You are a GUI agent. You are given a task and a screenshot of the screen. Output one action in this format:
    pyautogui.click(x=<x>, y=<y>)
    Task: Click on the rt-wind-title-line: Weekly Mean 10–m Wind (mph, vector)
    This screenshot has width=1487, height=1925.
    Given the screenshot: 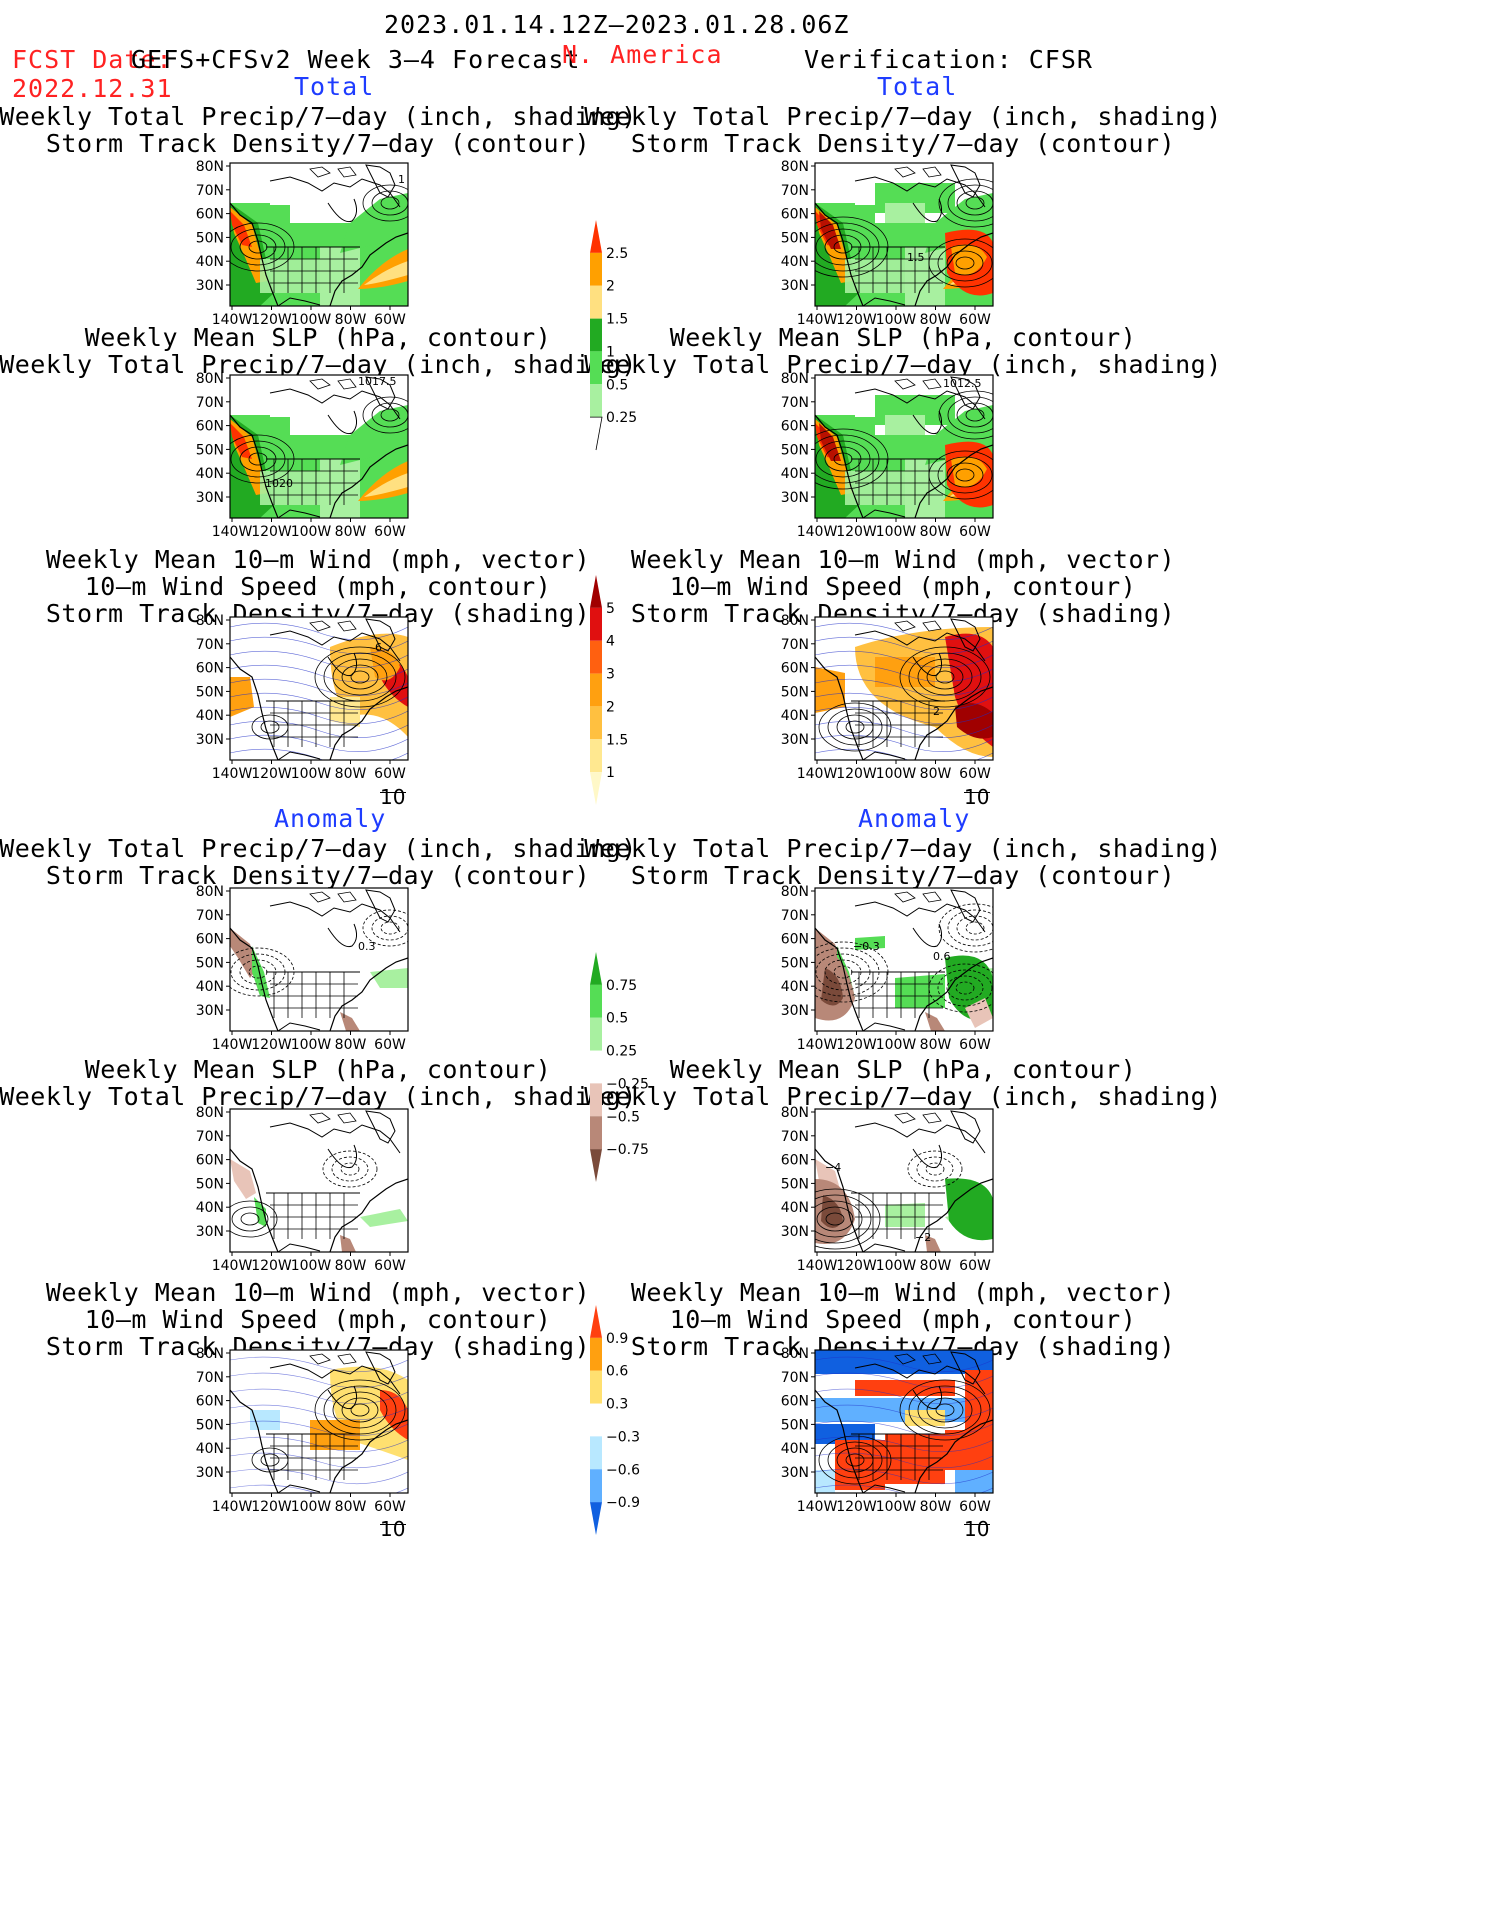 What is the action you would take?
    pyautogui.click(x=903, y=559)
    